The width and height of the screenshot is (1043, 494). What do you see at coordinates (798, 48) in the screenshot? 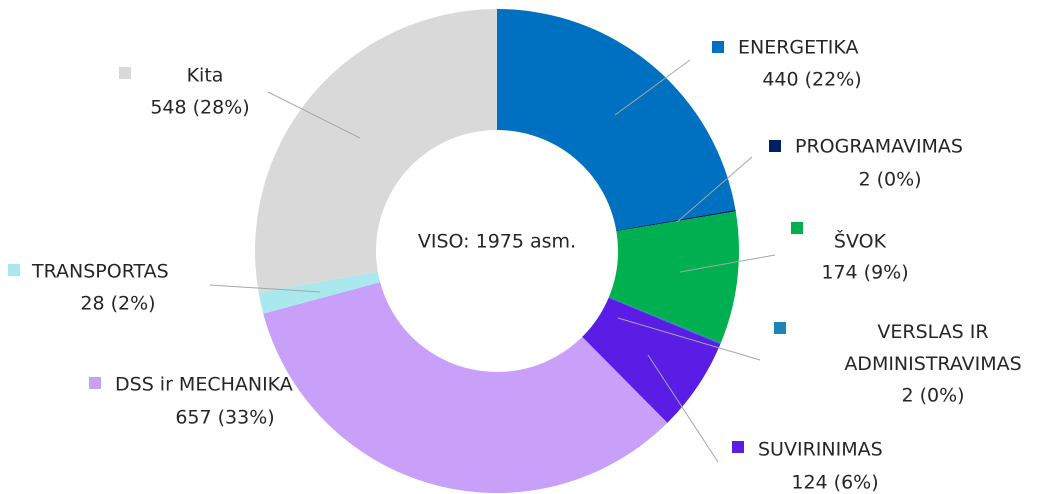
I see `category-label: ENERGETIKA` at bounding box center [798, 48].